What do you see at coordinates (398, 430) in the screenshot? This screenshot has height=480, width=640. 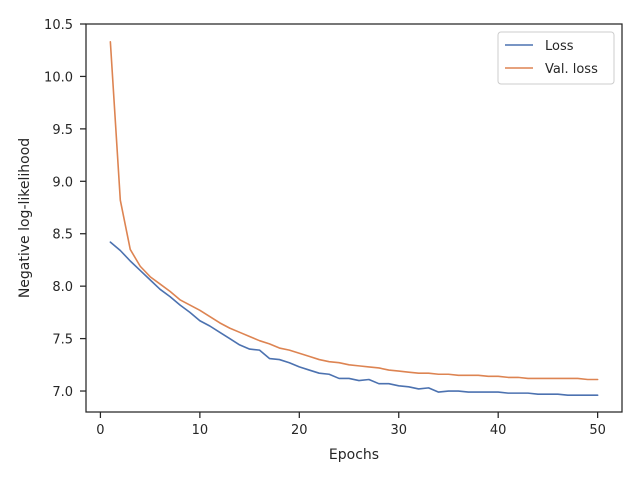 I see `x-tick-label: 30` at bounding box center [398, 430].